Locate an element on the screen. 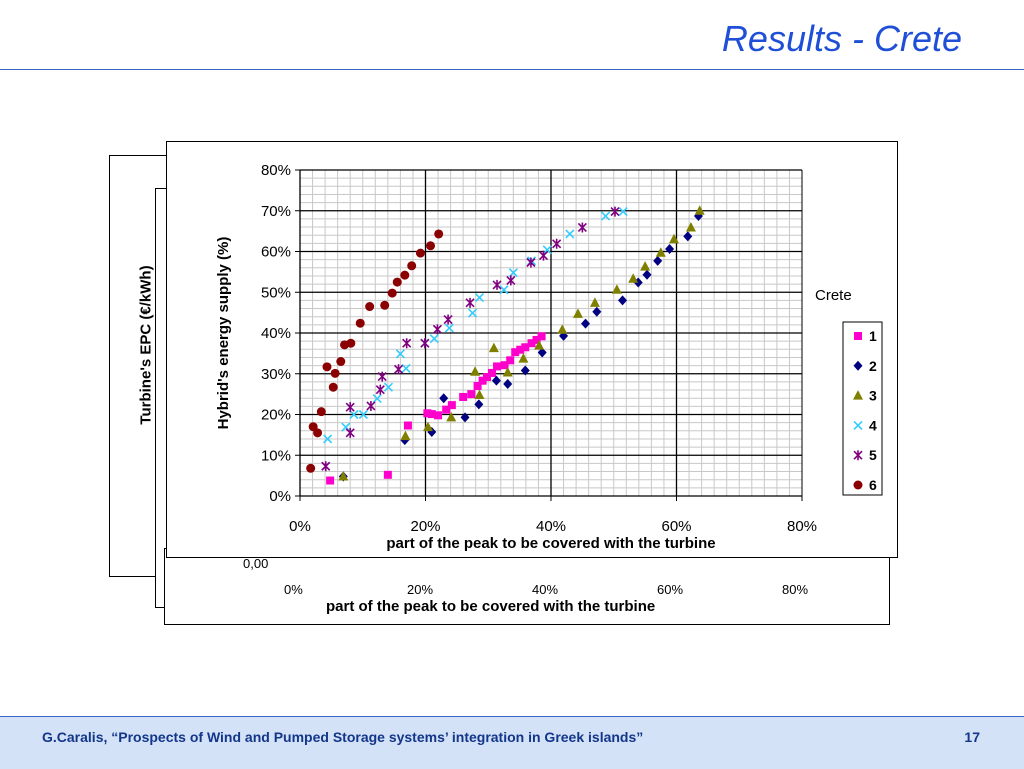 The image size is (1024, 769). y-tick-label: 50% is located at coordinates (276, 292).